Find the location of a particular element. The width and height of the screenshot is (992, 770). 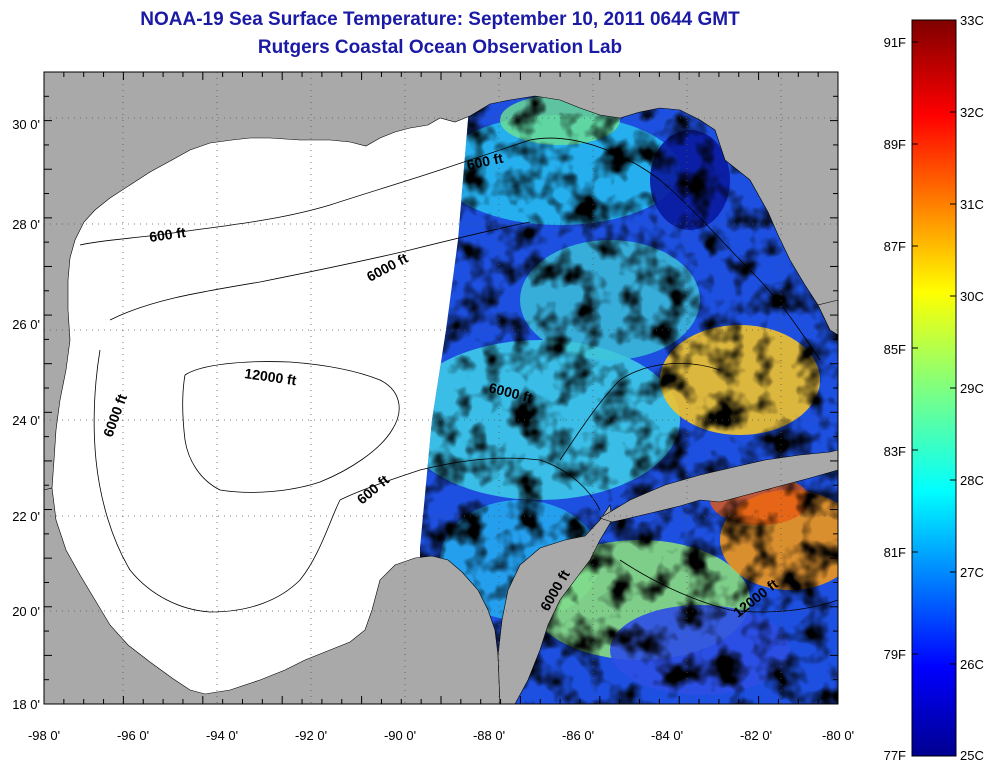

x-tick-label: -82 0' is located at coordinates (756, 735).